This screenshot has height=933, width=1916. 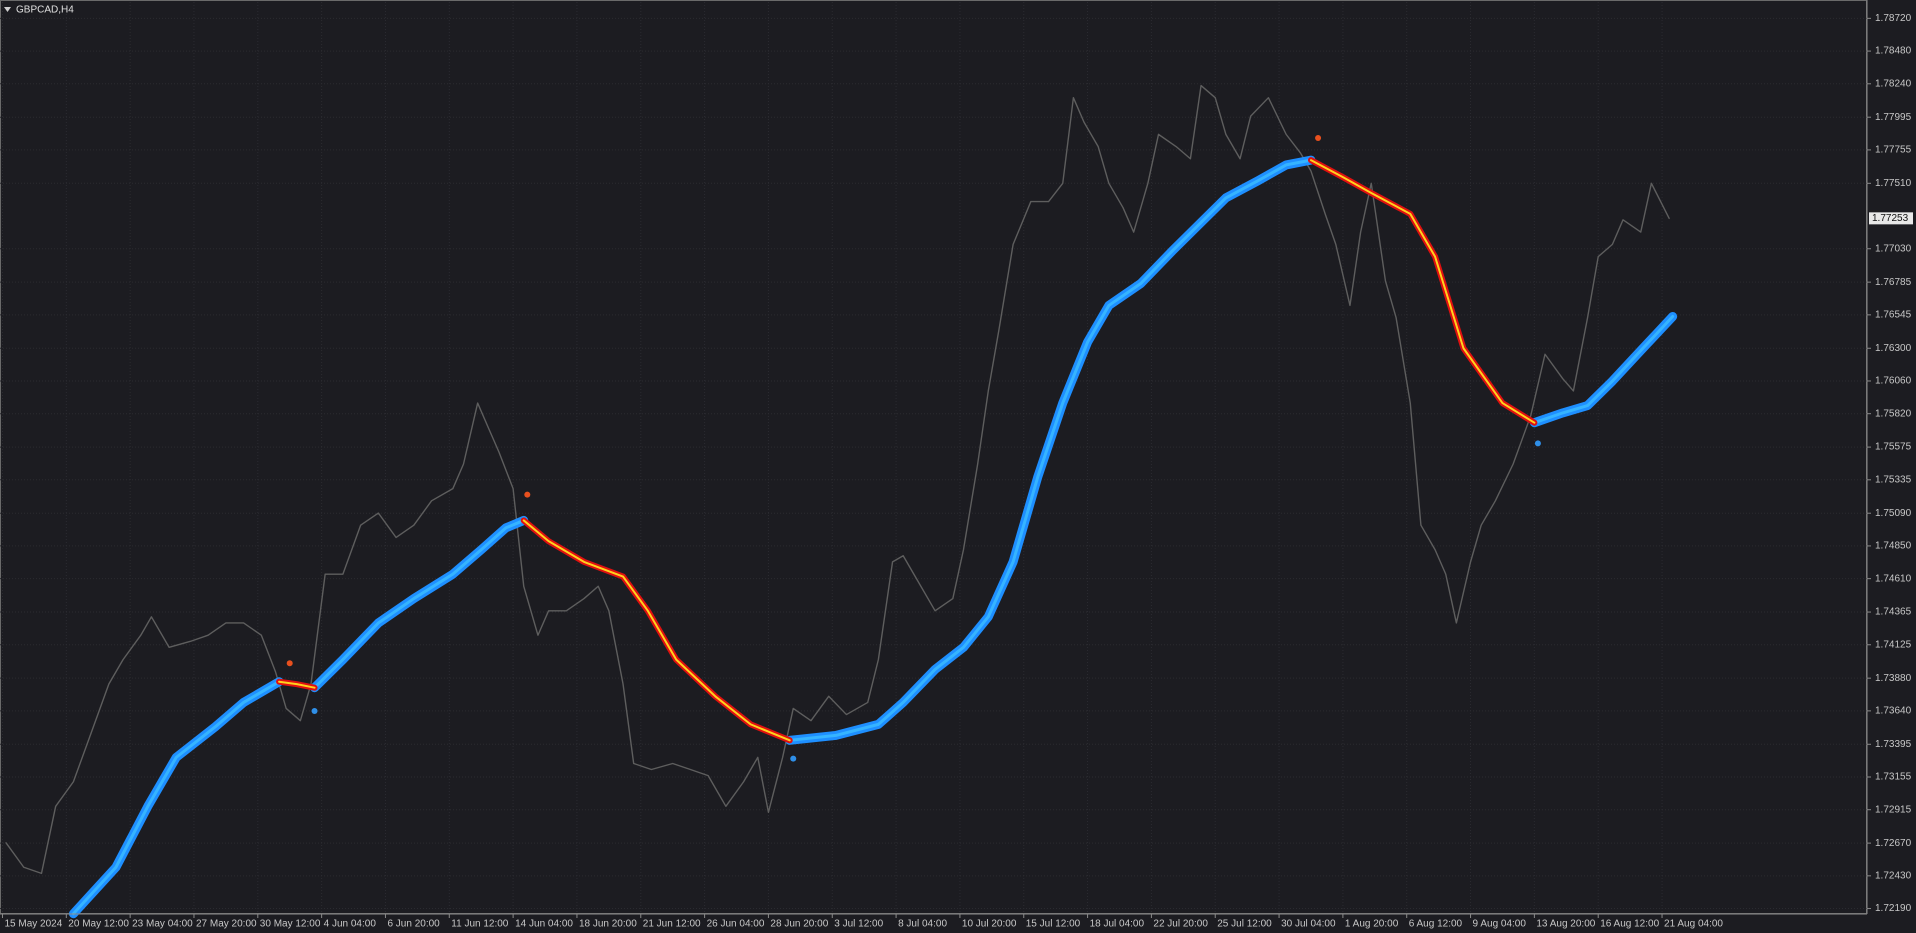 What do you see at coordinates (1372, 924) in the screenshot?
I see `x-tick-label: 1 Aug 20:00` at bounding box center [1372, 924].